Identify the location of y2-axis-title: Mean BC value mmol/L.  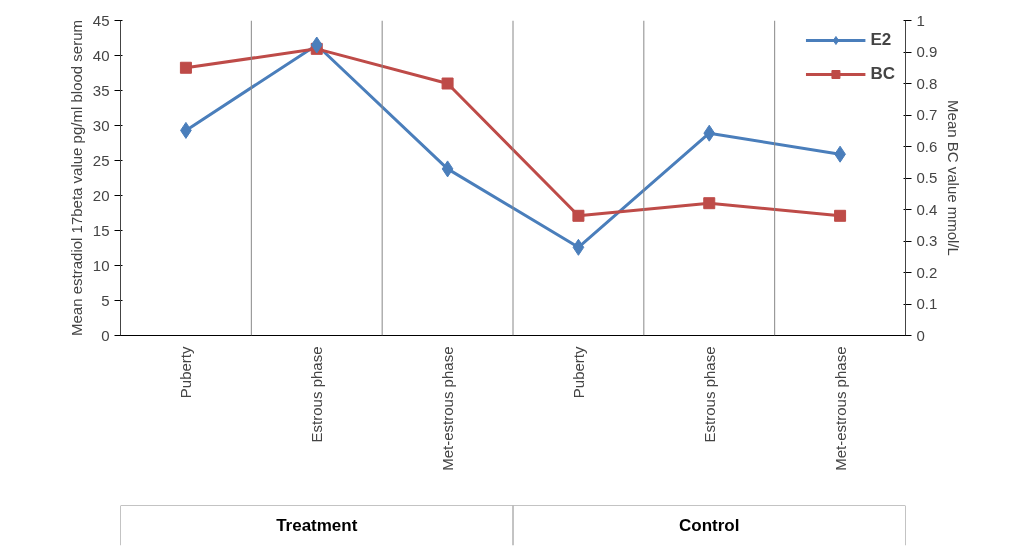
(954, 178).